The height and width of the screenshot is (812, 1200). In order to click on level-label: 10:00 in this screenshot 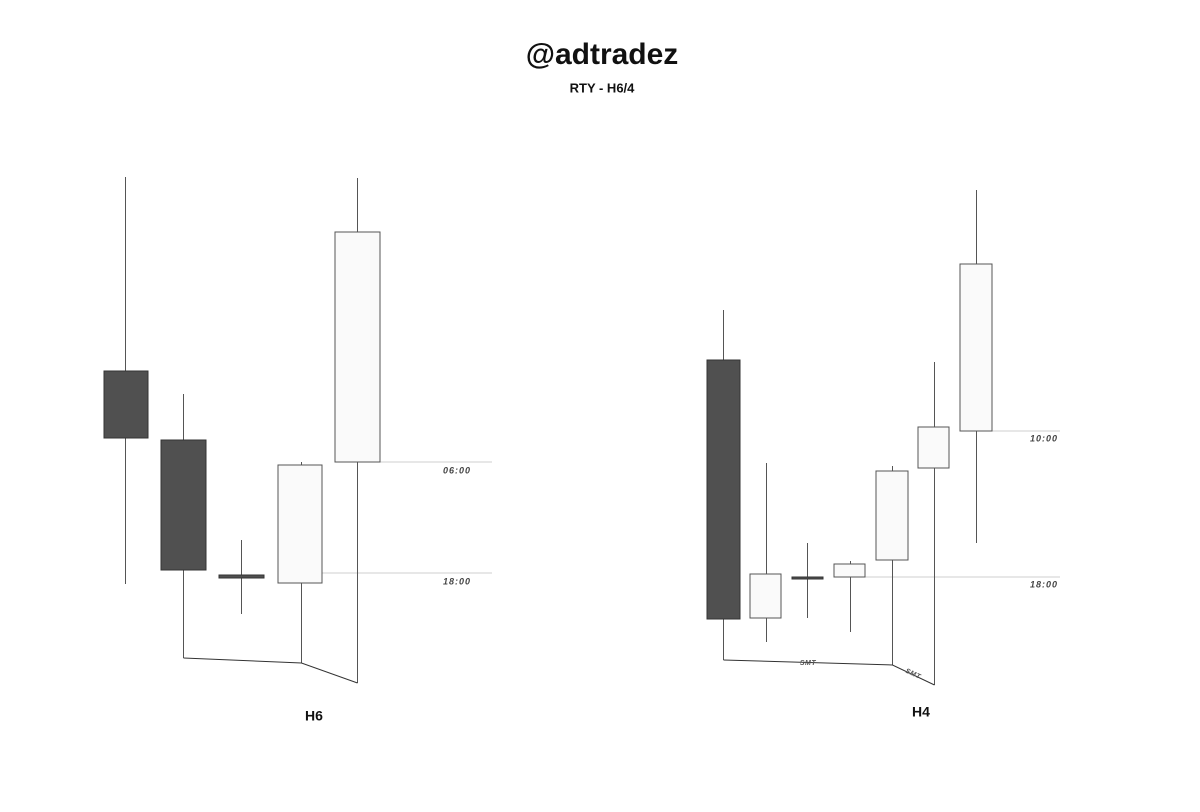, I will do `click(1044, 438)`.